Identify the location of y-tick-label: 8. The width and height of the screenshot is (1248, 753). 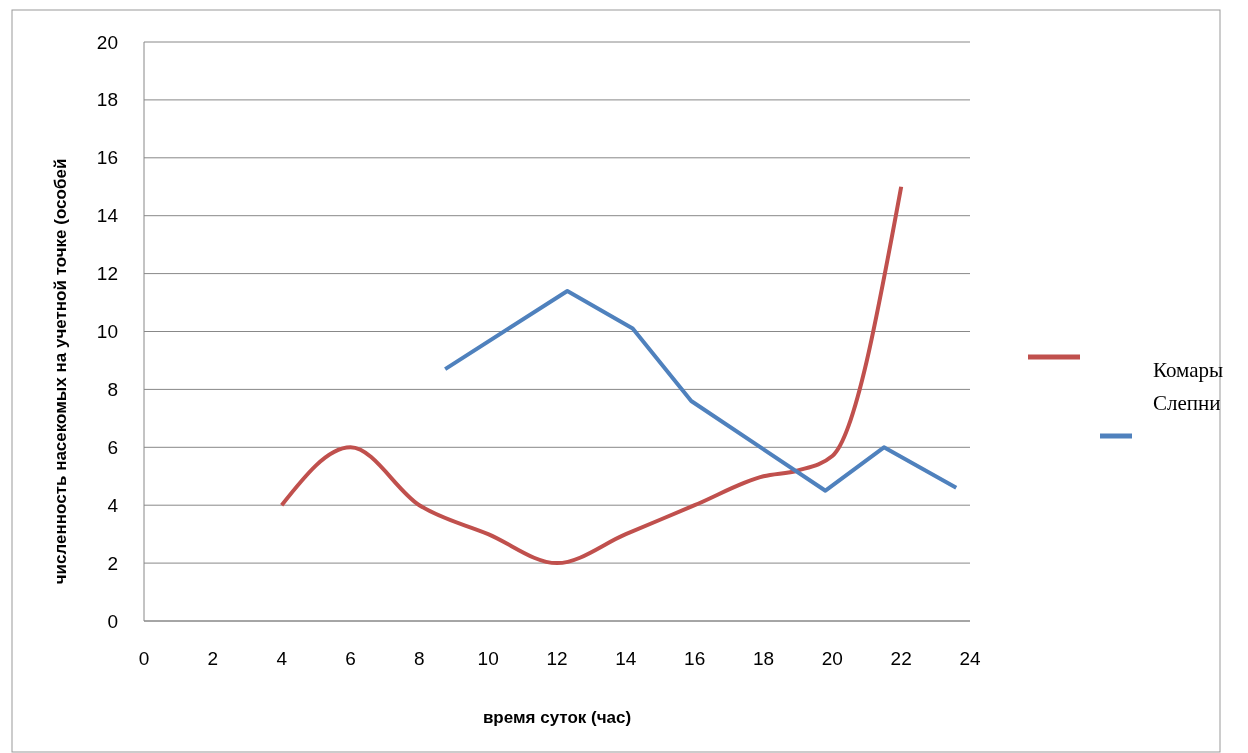
(112, 389).